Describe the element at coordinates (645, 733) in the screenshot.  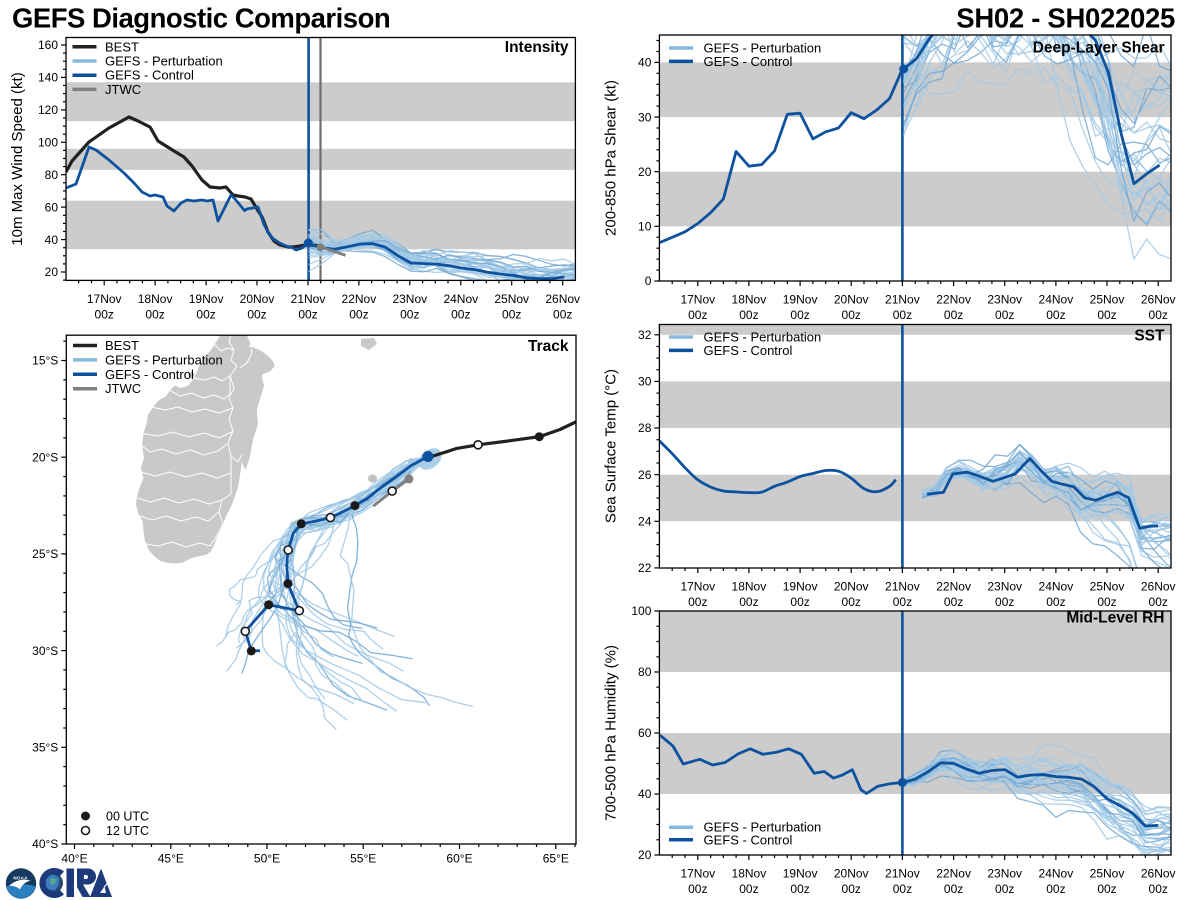
I see `svg-text: 60` at that location.